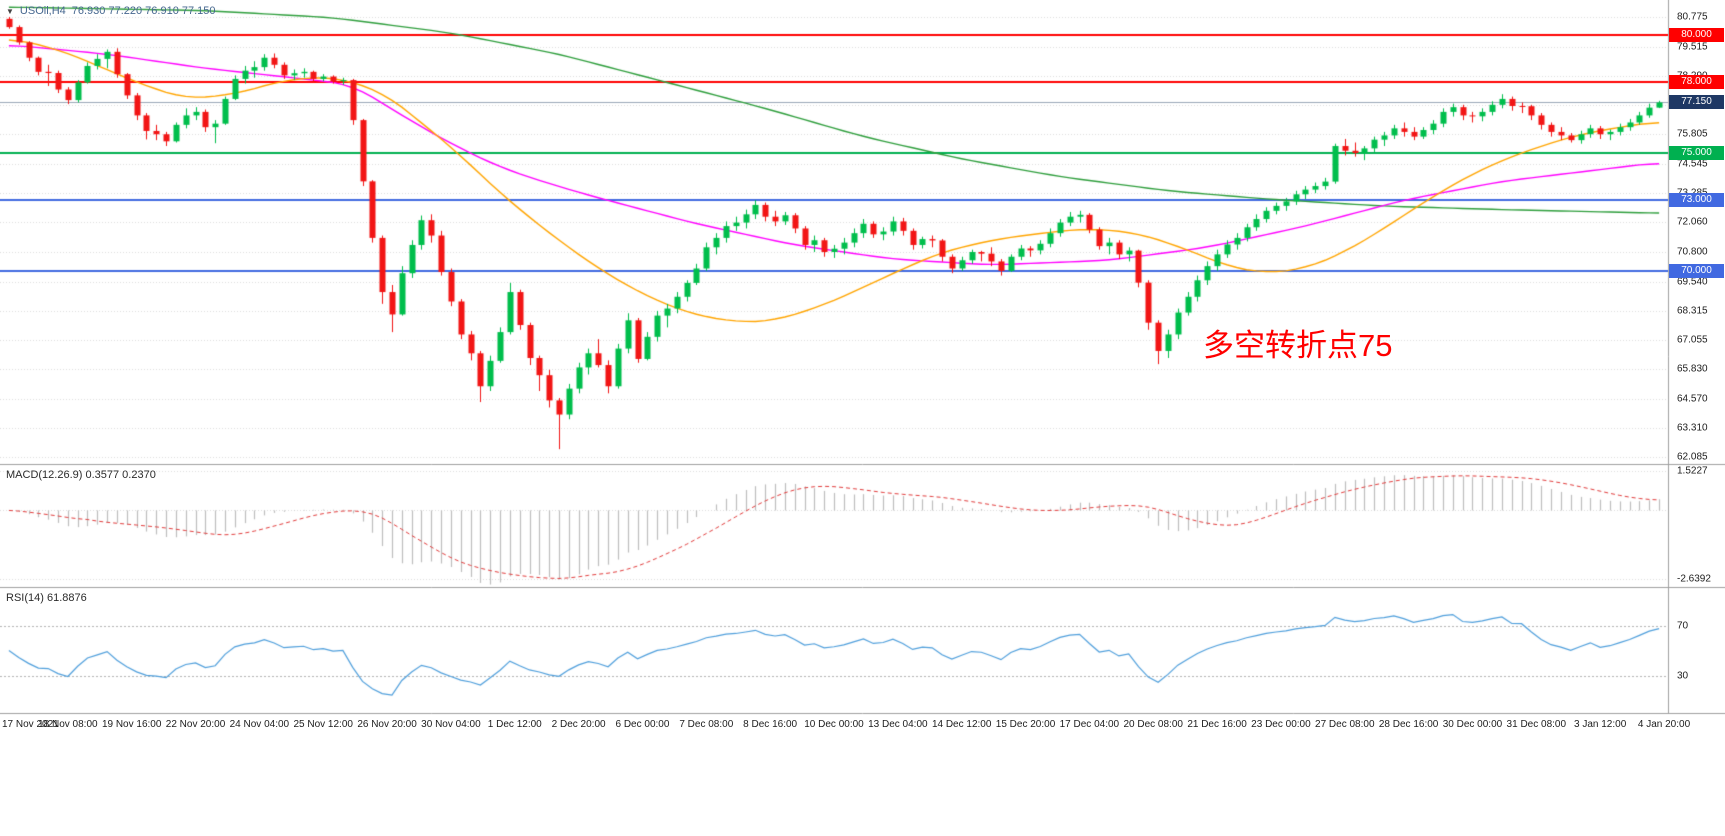  Describe the element at coordinates (46, 598) in the screenshot. I see `rsi-indicator-label: RSI(14) 61.8876` at that location.